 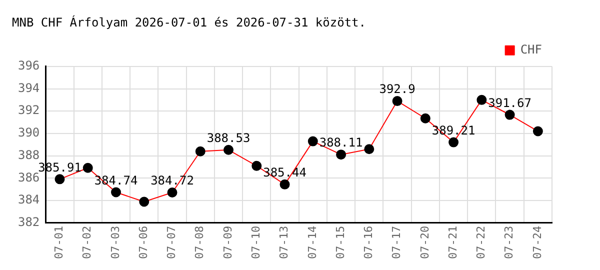 What do you see at coordinates (199, 243) in the screenshot?
I see `x-tick-label: 07-08` at bounding box center [199, 243].